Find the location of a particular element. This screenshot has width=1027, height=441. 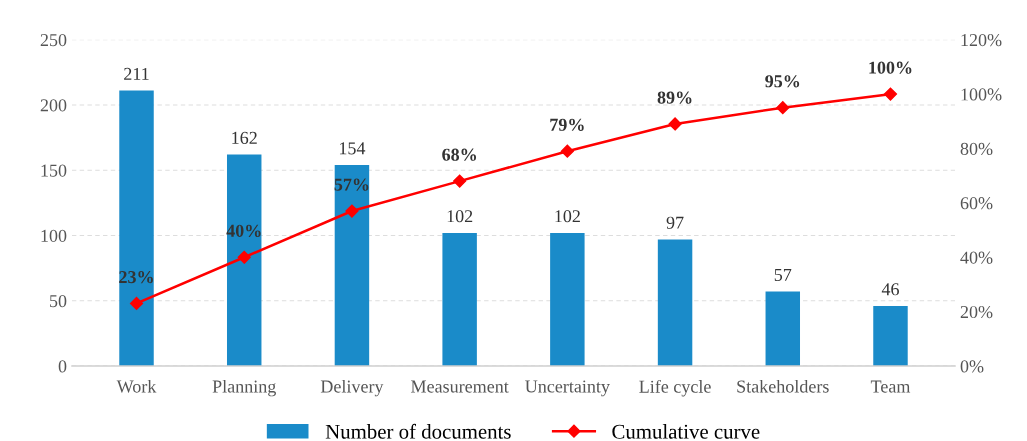

legend-label: Cumulative curve is located at coordinates (686, 431).